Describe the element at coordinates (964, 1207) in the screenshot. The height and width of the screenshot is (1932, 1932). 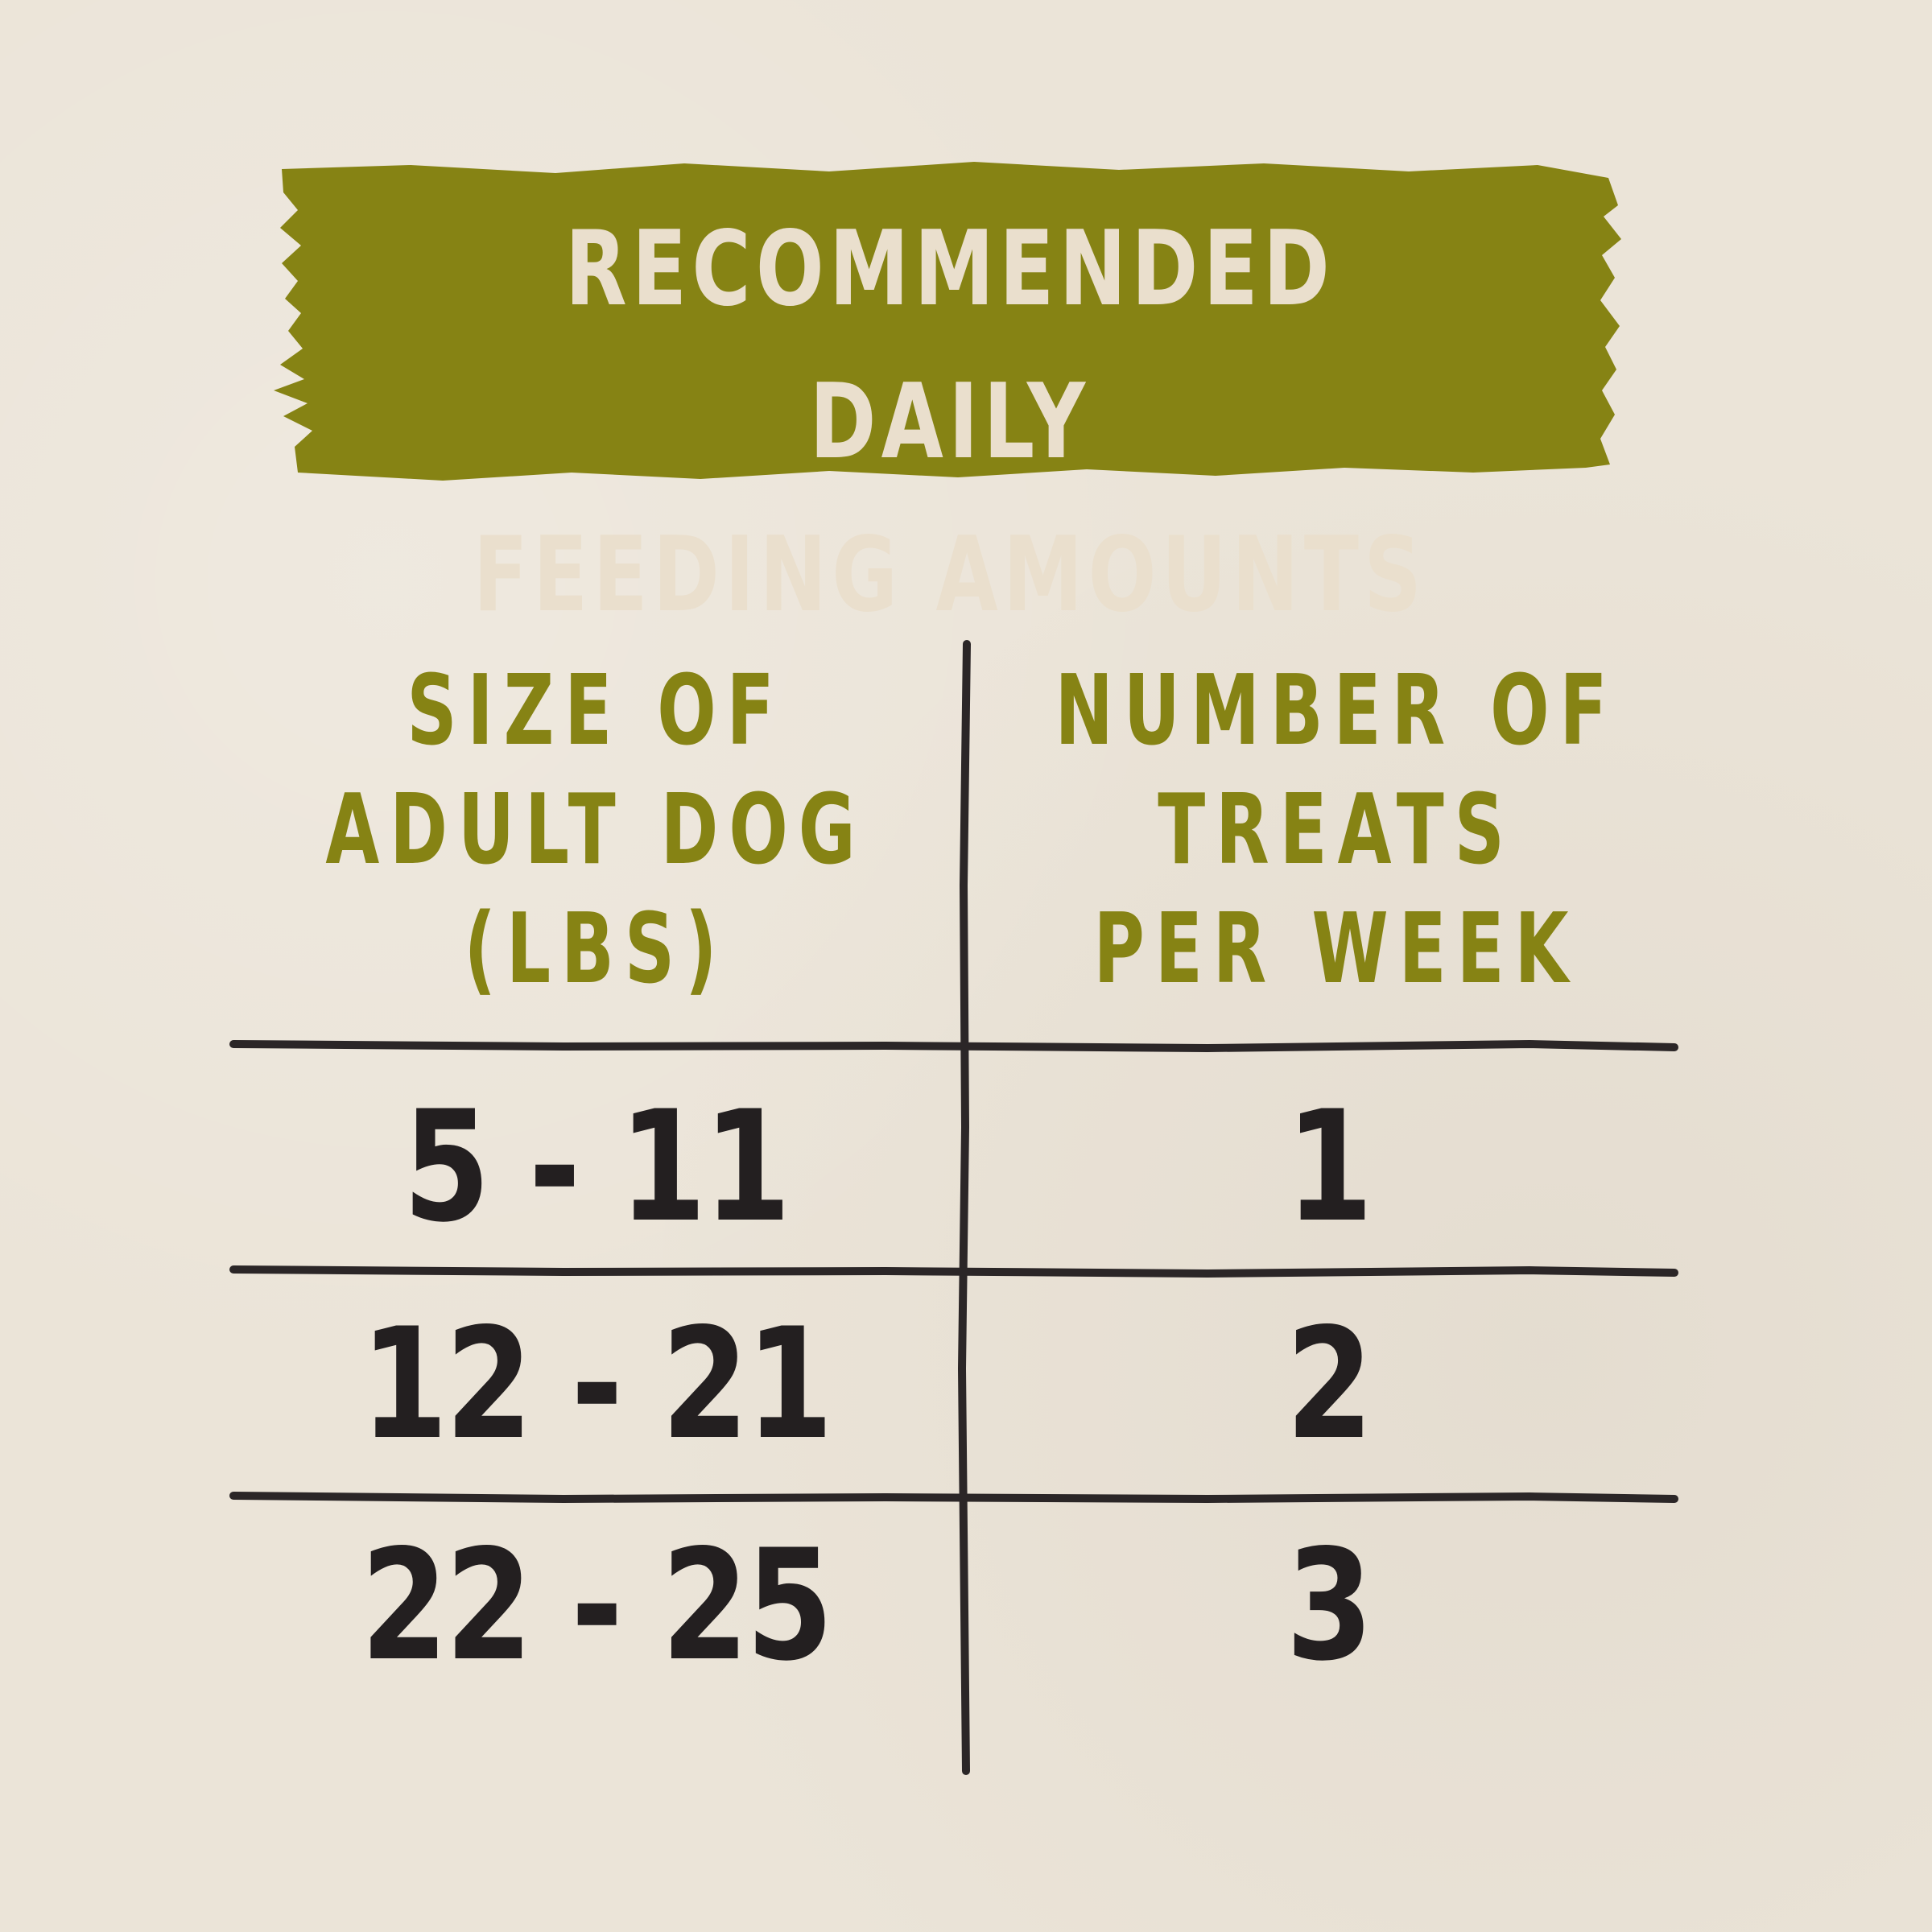
I see `column-divider` at that location.